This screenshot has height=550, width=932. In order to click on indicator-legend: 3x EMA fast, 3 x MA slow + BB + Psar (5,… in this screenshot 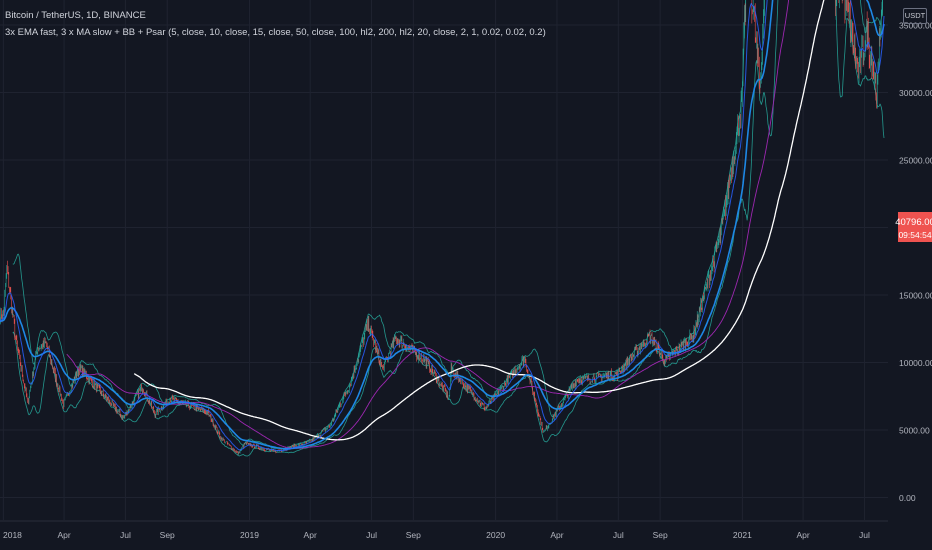, I will do `click(275, 32)`.